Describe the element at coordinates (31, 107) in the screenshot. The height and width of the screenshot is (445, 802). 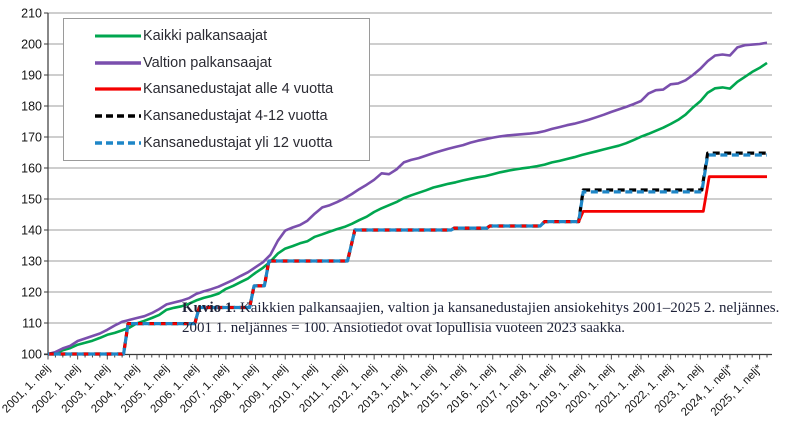
I see `y-tick-label: 180` at that location.